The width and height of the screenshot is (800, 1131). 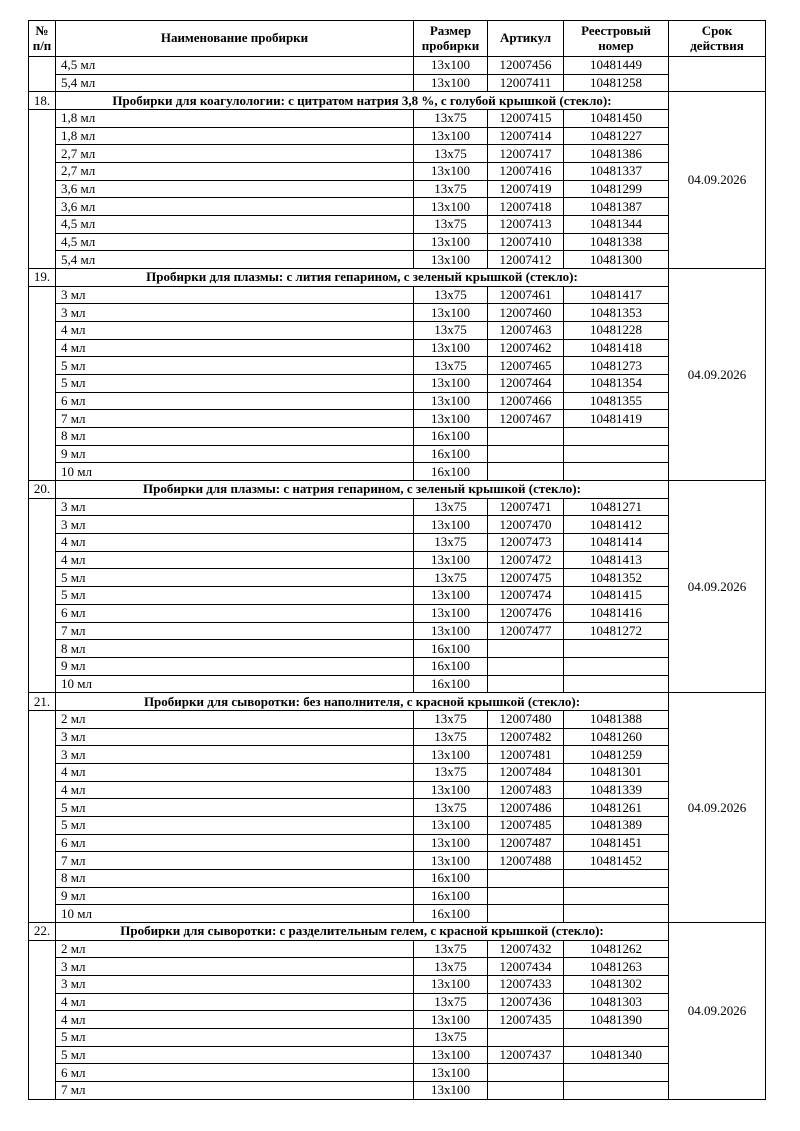 What do you see at coordinates (525, 224) in the screenshot?
I see `article-cell: 12007413` at bounding box center [525, 224].